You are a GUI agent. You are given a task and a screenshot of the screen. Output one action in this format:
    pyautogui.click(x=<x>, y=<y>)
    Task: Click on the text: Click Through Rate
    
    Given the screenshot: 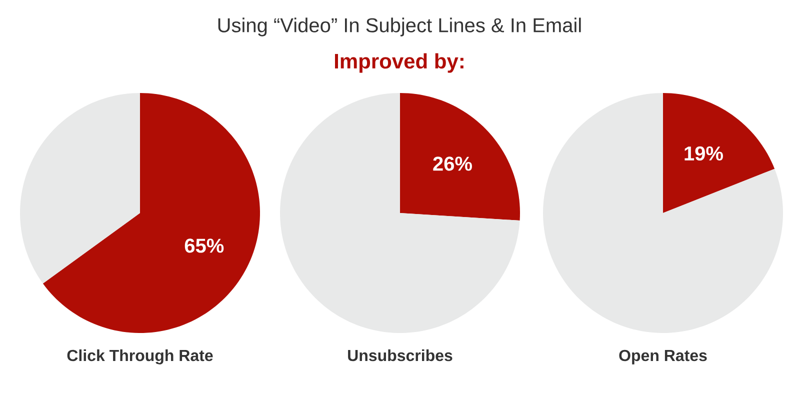 What is the action you would take?
    pyautogui.click(x=140, y=356)
    